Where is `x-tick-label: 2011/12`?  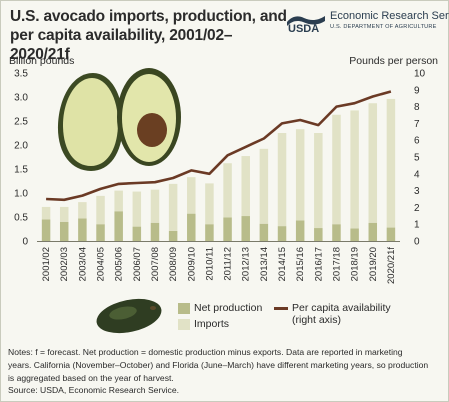
x-tick-label: 2011/12 is located at coordinates (228, 264).